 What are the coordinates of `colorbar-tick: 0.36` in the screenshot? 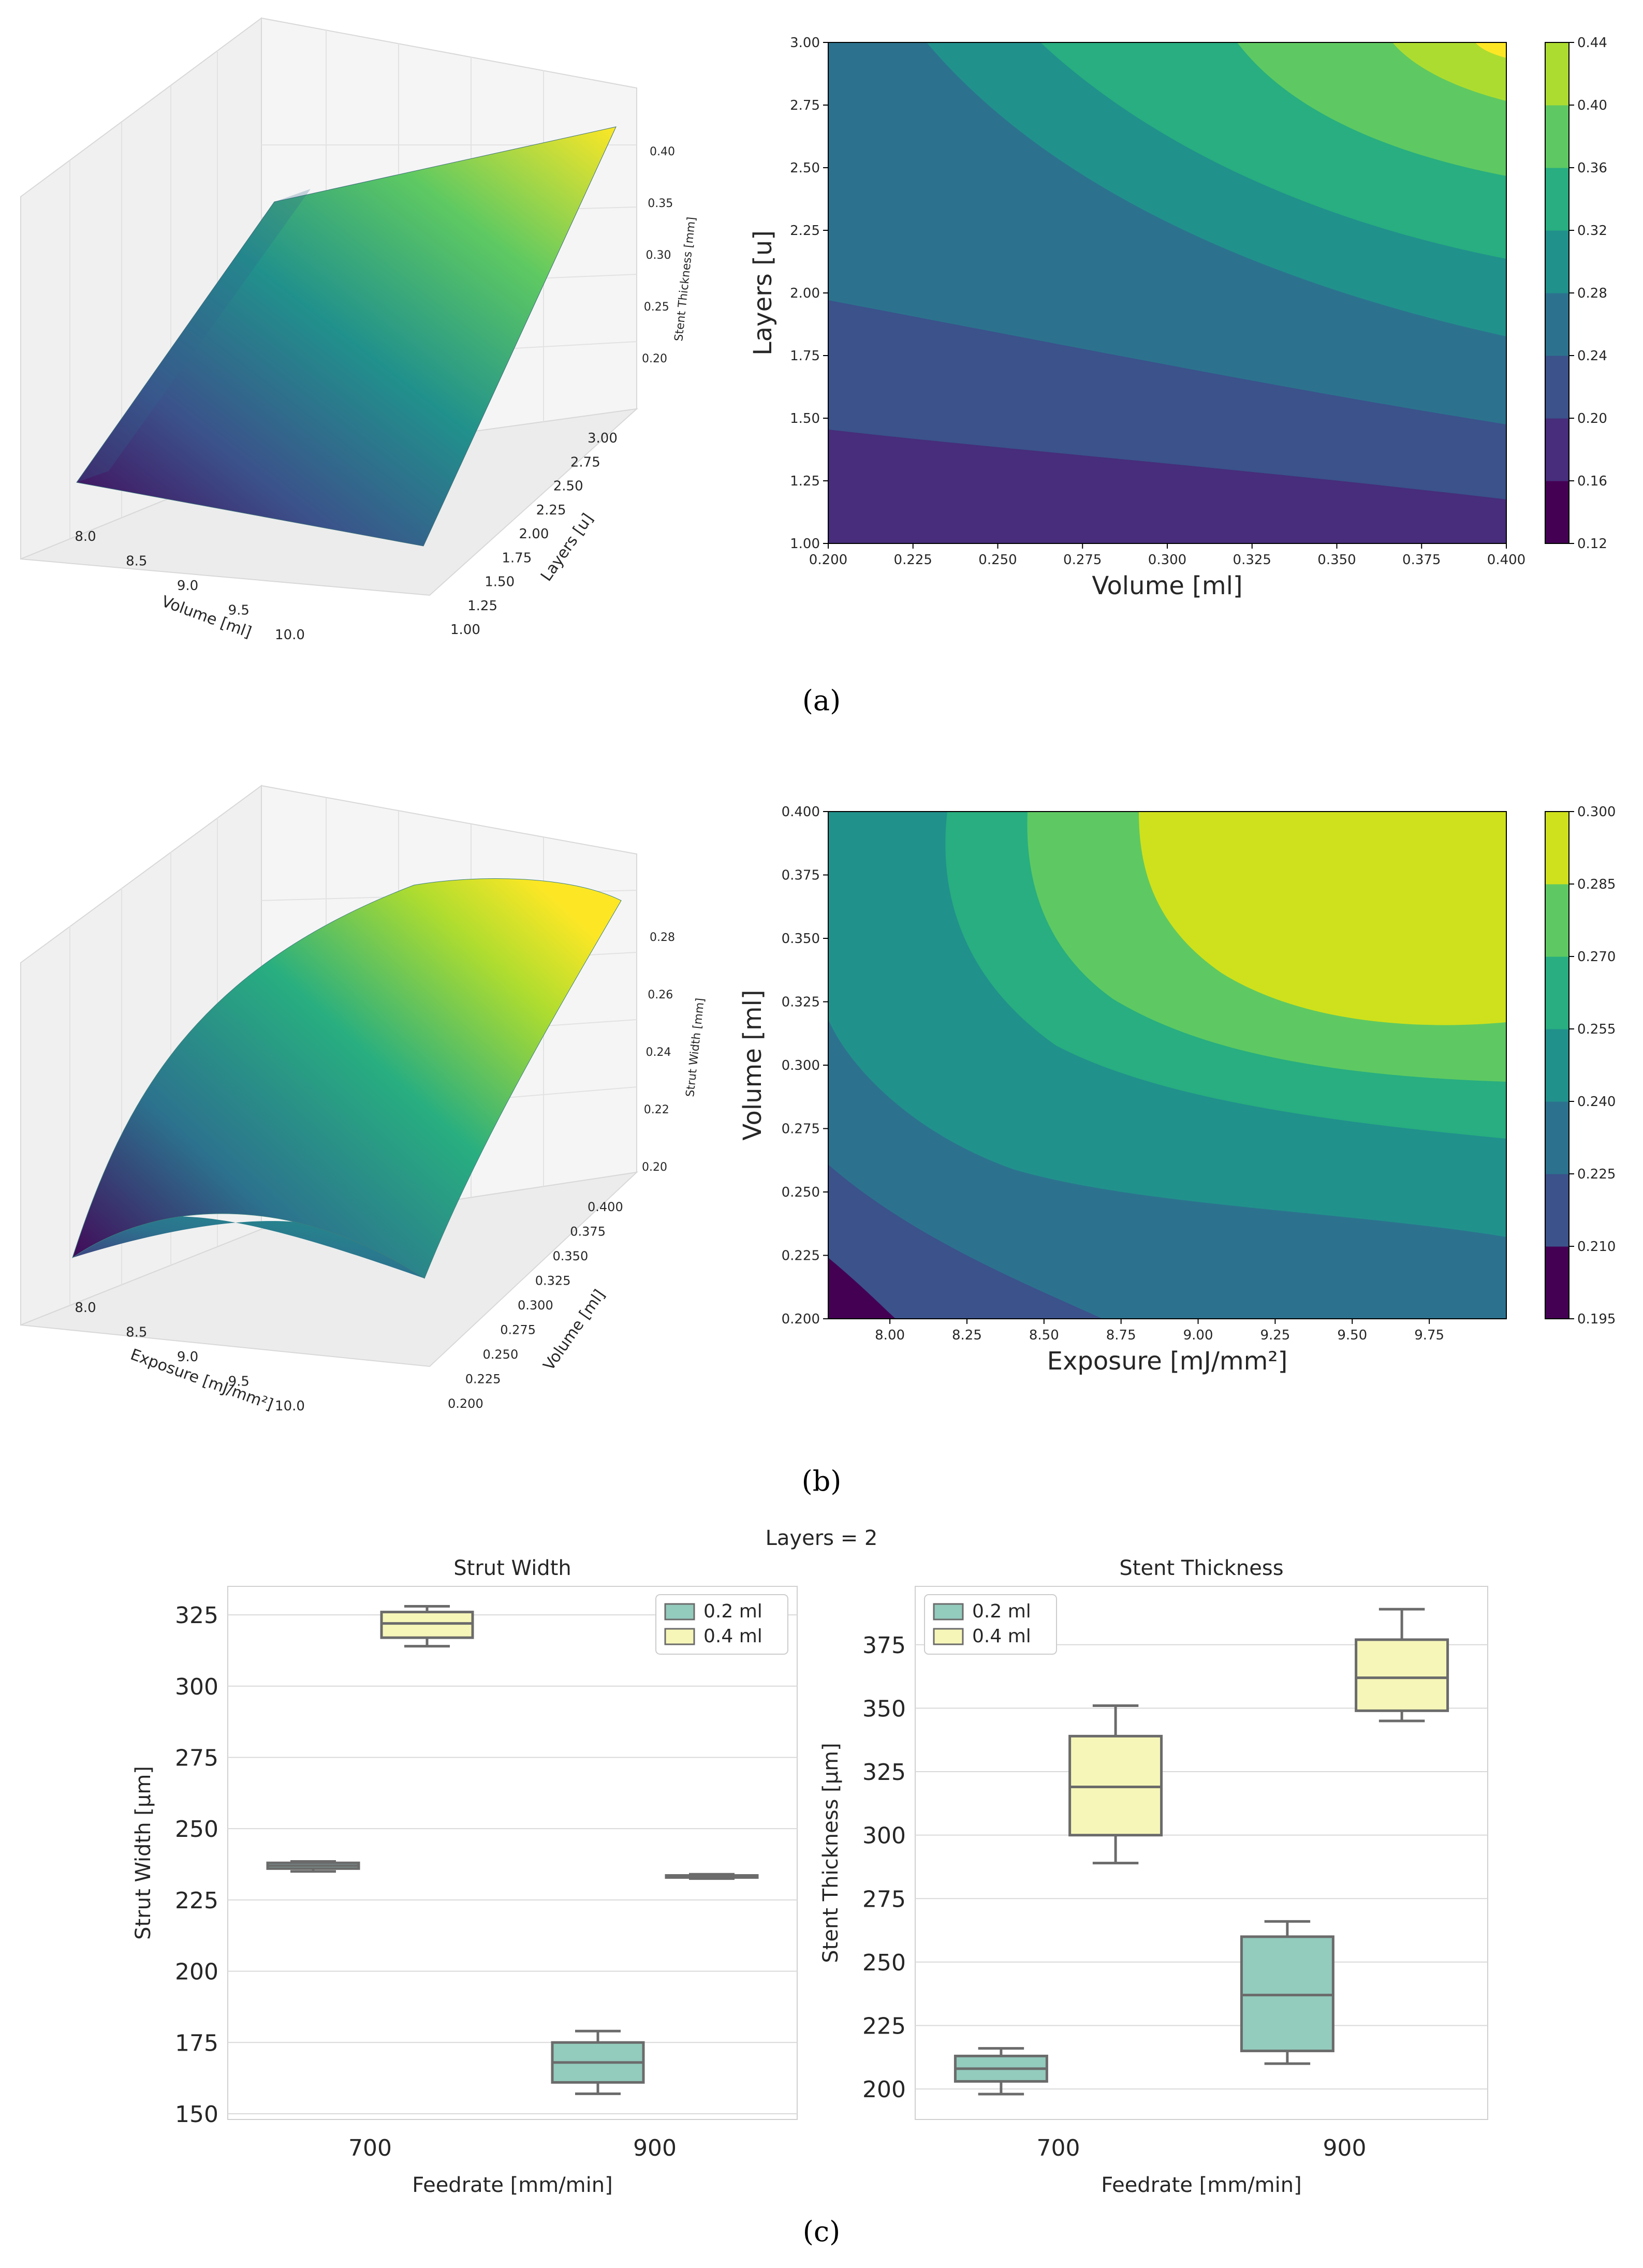 It's located at (1592, 168).